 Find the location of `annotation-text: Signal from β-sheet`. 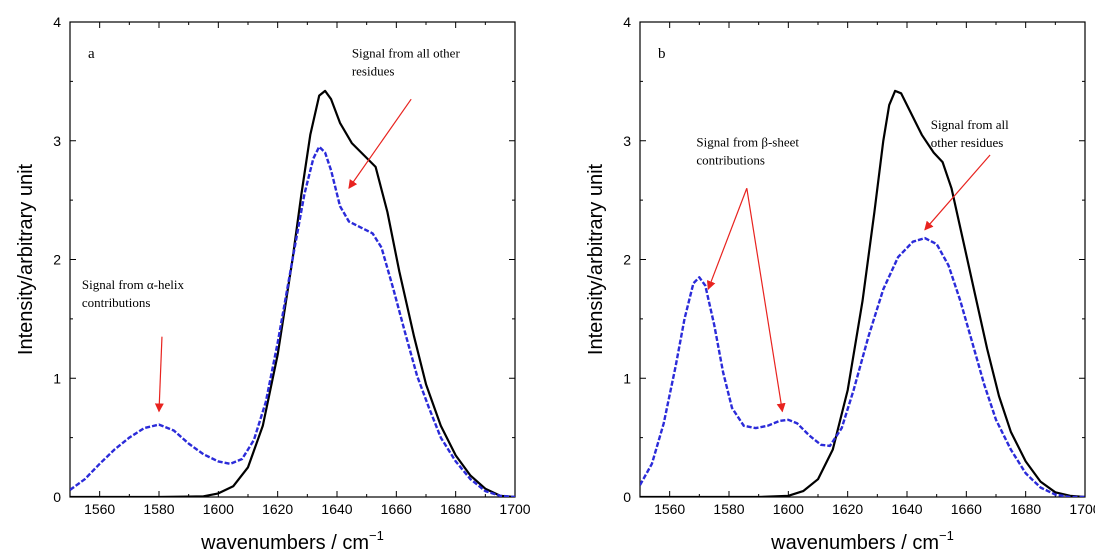

annotation-text: Signal from β-sheet is located at coordinates (747, 142).